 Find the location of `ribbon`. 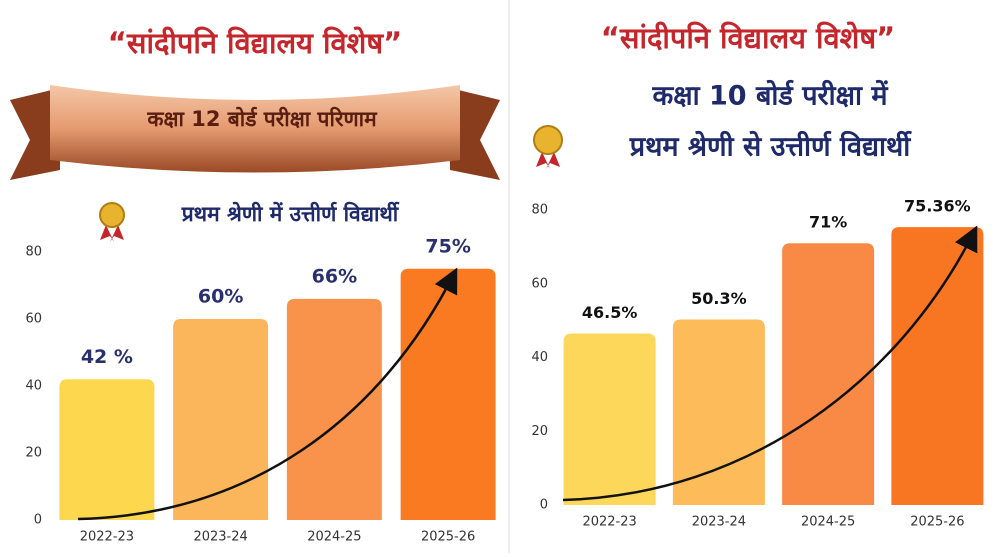

ribbon is located at coordinates (255, 129).